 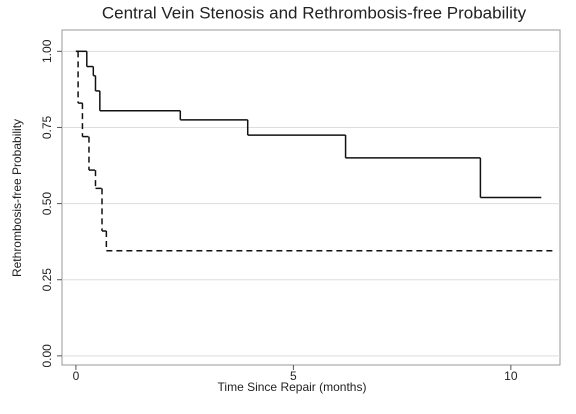 I want to click on x-axis-title: Time Since Repair (months), so click(x=292, y=387).